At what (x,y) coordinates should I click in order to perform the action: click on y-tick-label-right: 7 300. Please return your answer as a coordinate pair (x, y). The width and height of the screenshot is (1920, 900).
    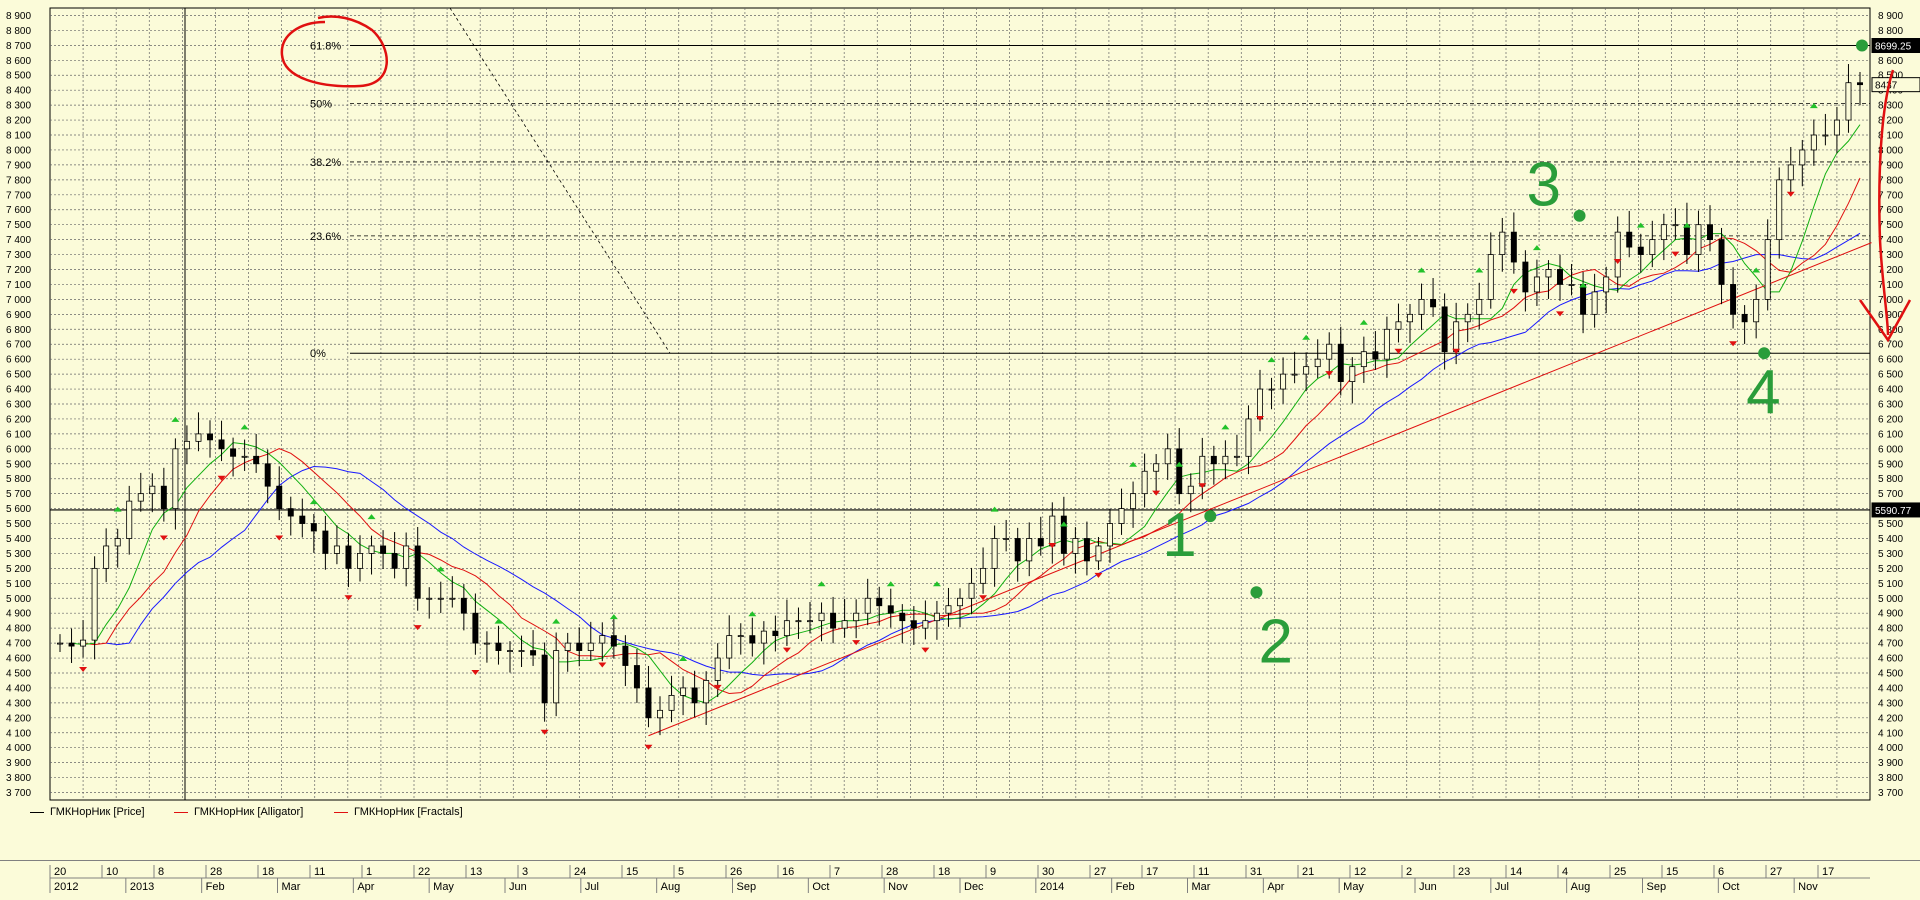
    Looking at the image, I should click on (1890, 255).